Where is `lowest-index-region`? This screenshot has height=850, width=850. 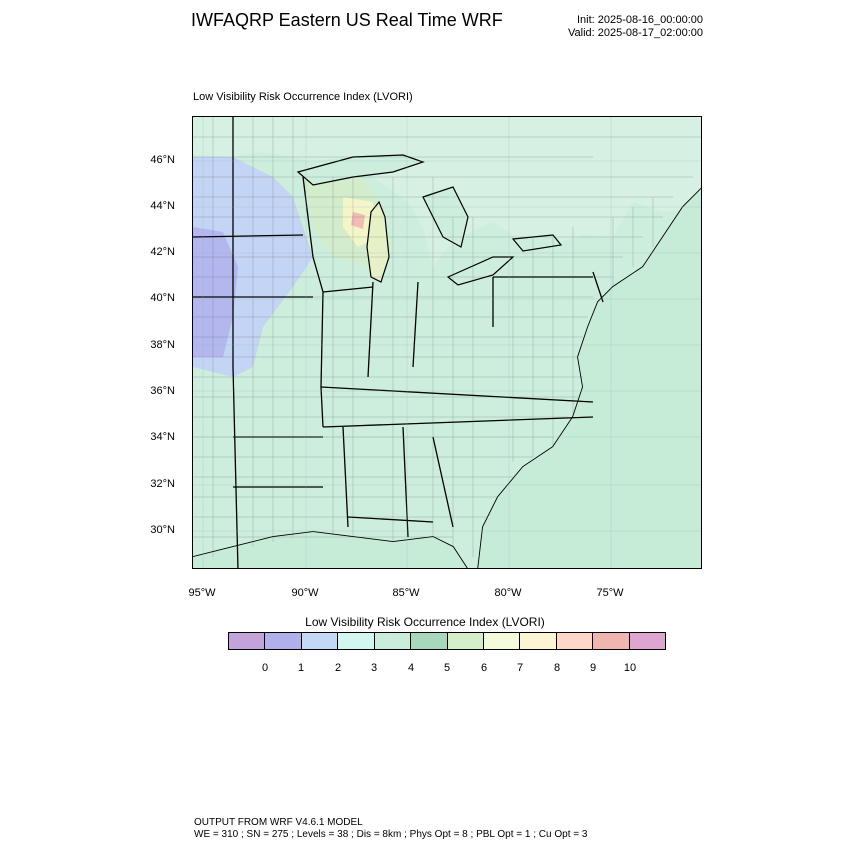 lowest-index-region is located at coordinates (215, 292).